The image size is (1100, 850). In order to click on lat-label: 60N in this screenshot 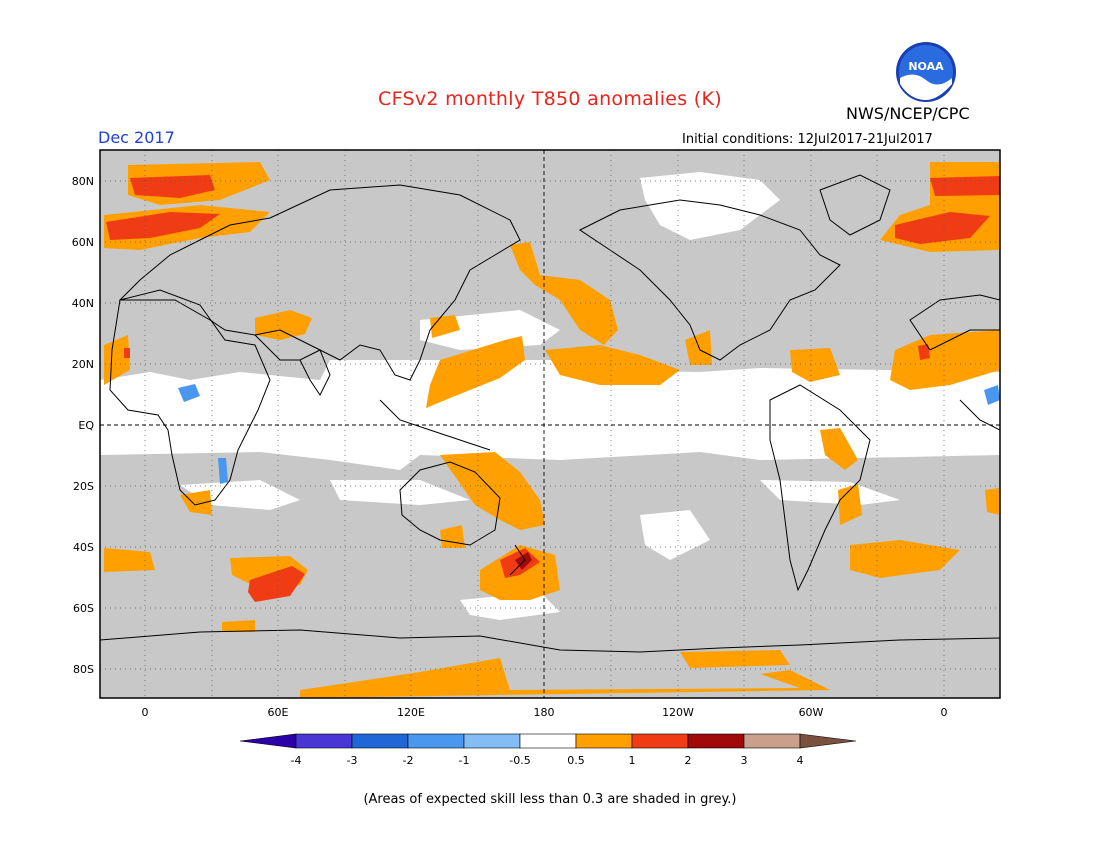, I will do `click(83, 242)`.